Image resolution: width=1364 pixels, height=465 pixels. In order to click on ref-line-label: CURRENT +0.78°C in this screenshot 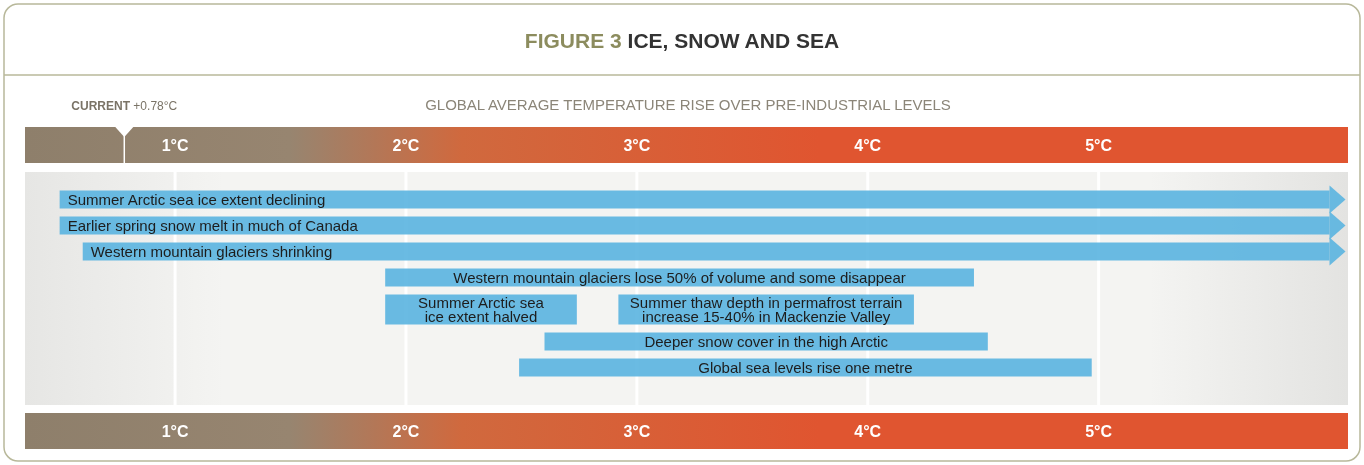, I will do `click(124, 106)`.